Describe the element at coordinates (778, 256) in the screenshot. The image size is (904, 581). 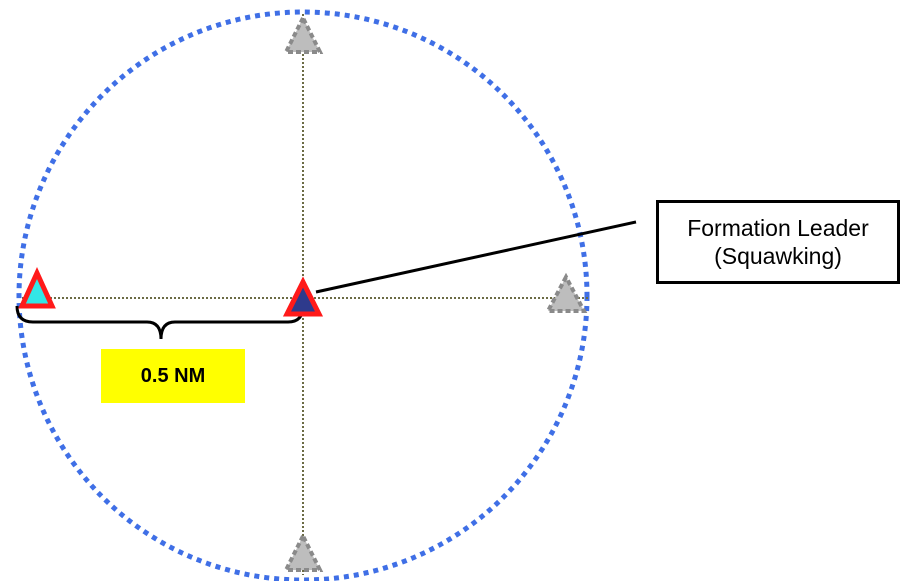
I see `callout-line-2: (Squawking)` at that location.